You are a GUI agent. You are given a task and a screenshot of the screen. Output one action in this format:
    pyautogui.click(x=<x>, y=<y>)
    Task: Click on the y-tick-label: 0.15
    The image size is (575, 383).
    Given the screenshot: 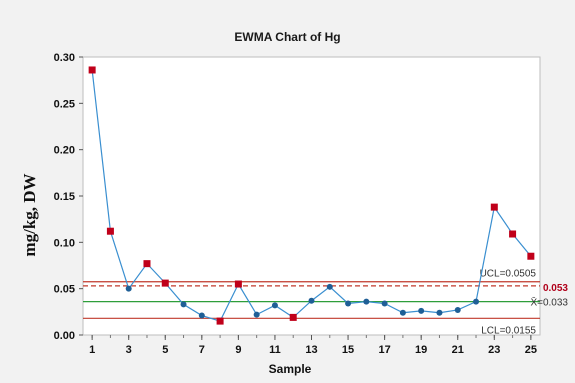 What is the action you would take?
    pyautogui.click(x=64, y=197)
    